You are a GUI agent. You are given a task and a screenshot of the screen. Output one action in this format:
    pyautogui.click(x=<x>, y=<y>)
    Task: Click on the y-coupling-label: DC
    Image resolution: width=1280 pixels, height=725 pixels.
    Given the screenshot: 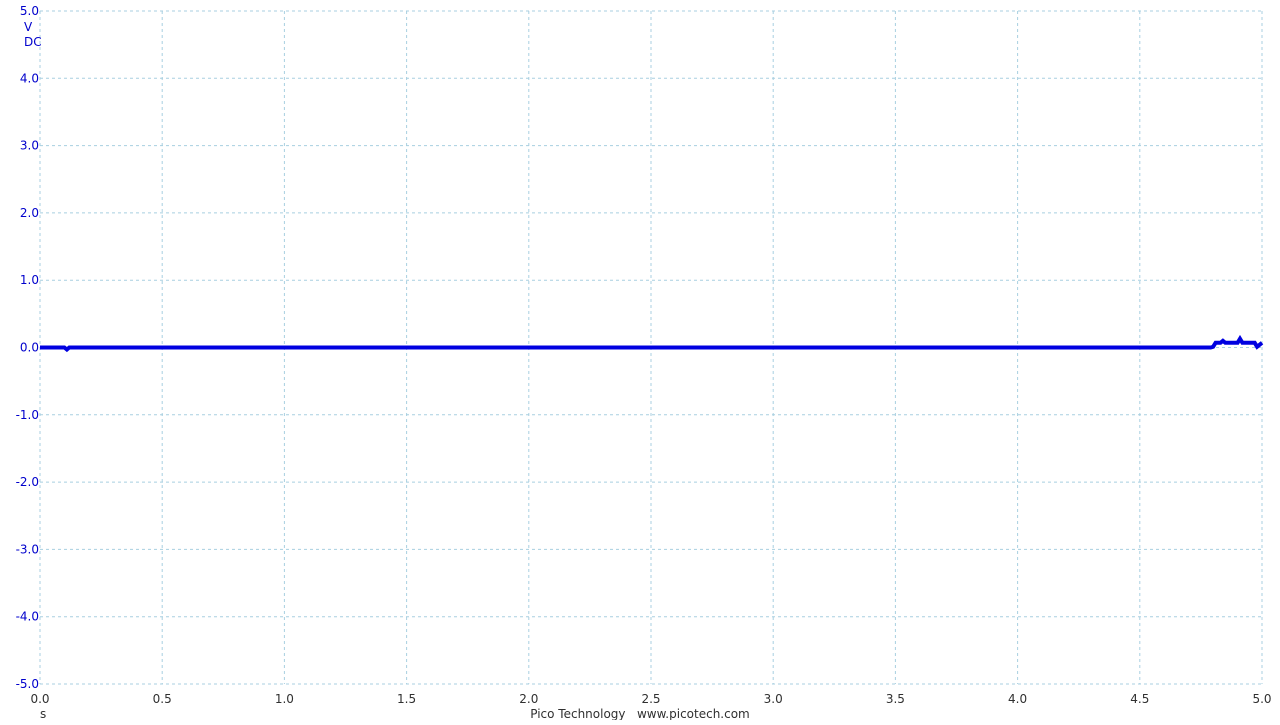 What is the action you would take?
    pyautogui.click(x=33, y=42)
    